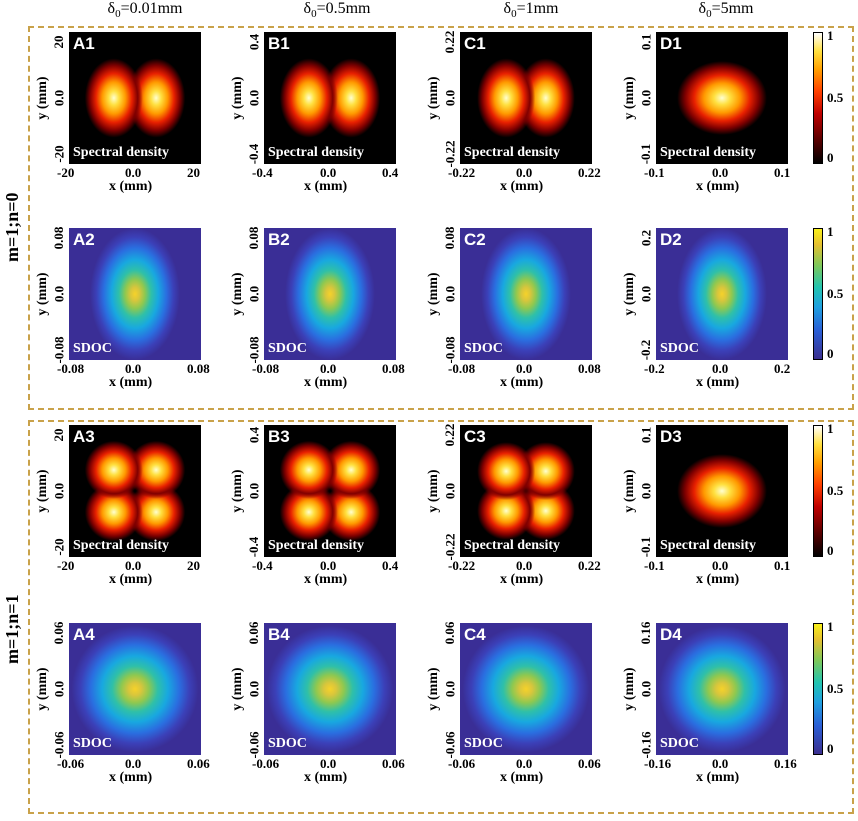 The height and width of the screenshot is (821, 858). What do you see at coordinates (645, 633) in the screenshot?
I see `y-tick-label: 0.16` at bounding box center [645, 633].